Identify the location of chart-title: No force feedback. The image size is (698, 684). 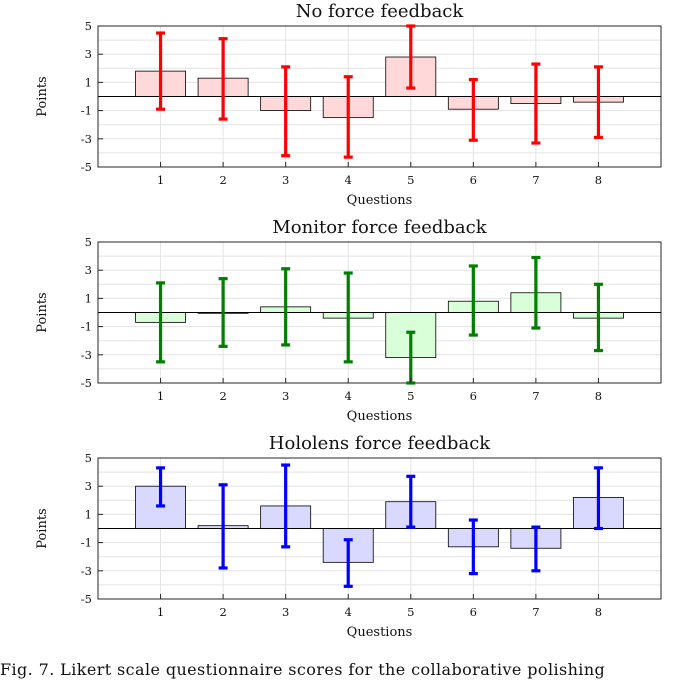
(380, 11).